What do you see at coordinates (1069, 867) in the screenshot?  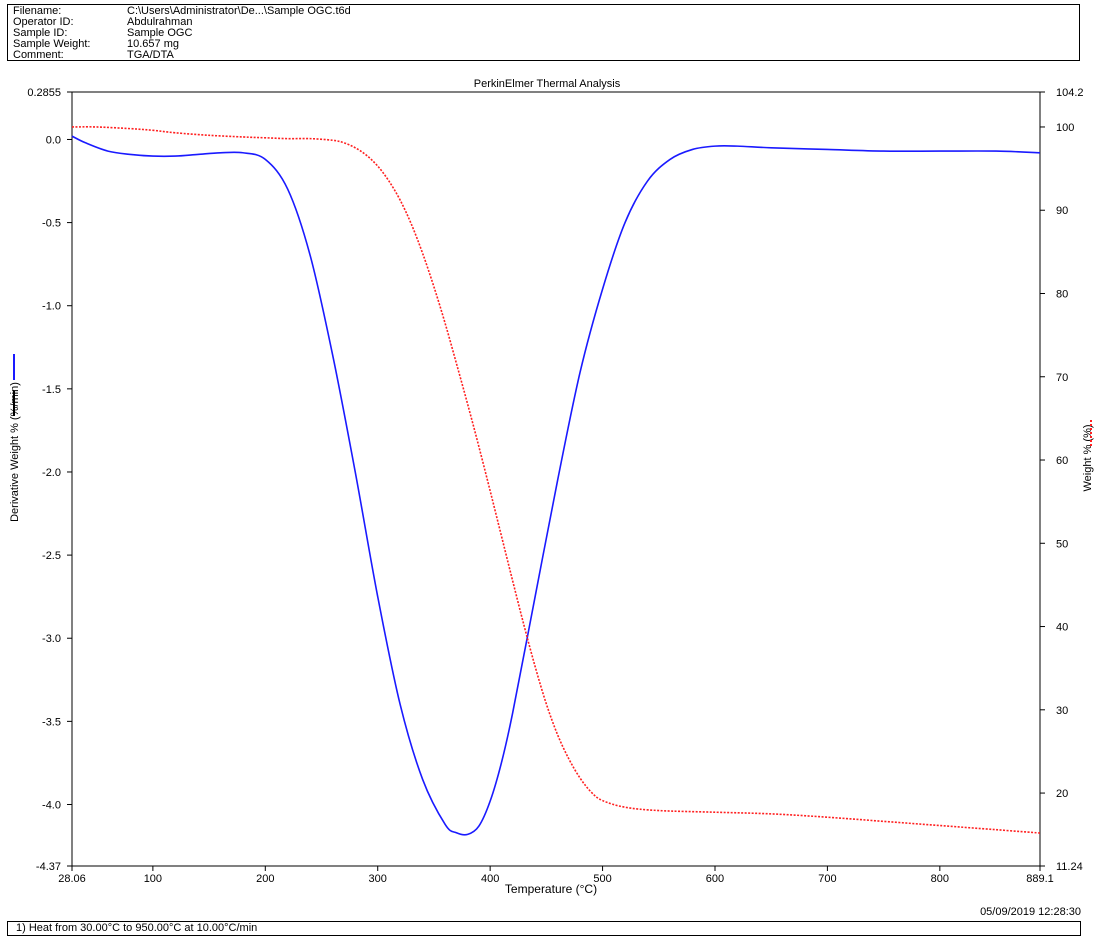 I see `y-right-tick-label: 11.24` at bounding box center [1069, 867].